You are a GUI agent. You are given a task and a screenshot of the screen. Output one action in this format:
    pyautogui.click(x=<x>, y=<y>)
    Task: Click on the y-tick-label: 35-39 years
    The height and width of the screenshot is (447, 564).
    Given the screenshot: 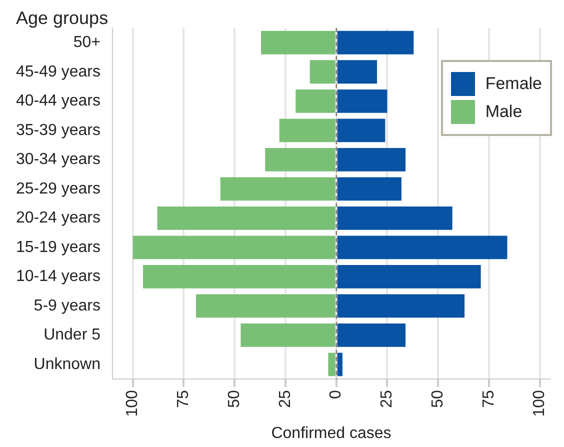 What is the action you would take?
    pyautogui.click(x=58, y=130)
    